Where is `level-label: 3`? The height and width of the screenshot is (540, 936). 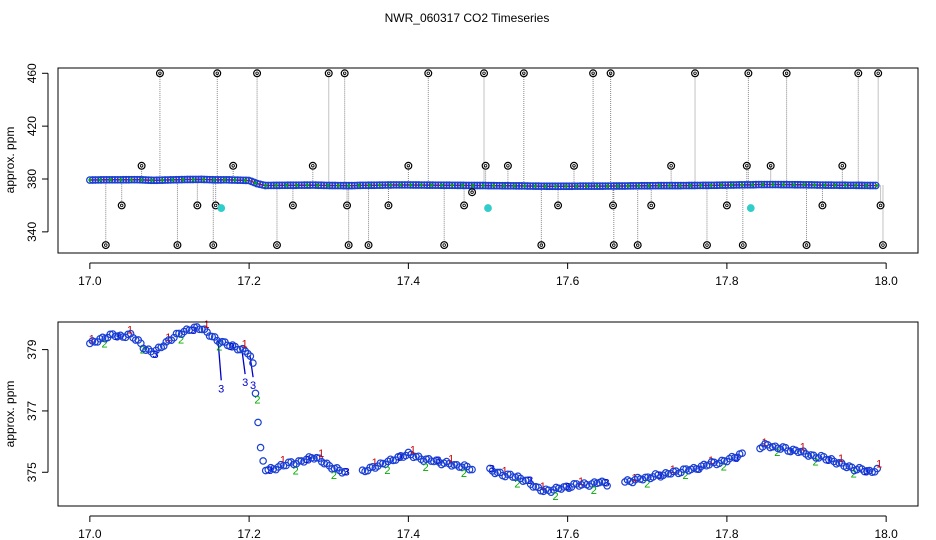
level-label: 3 is located at coordinates (790, 452).